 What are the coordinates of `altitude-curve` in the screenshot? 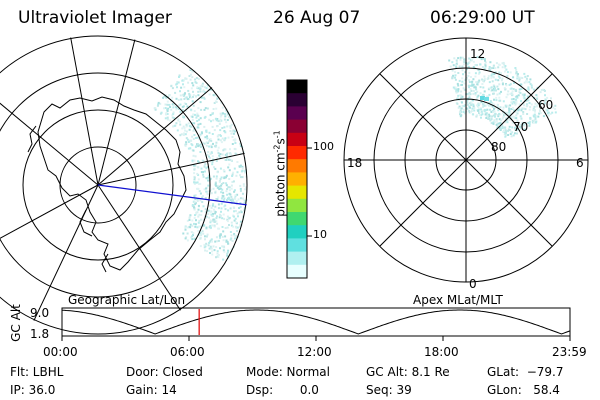 It's located at (316, 322).